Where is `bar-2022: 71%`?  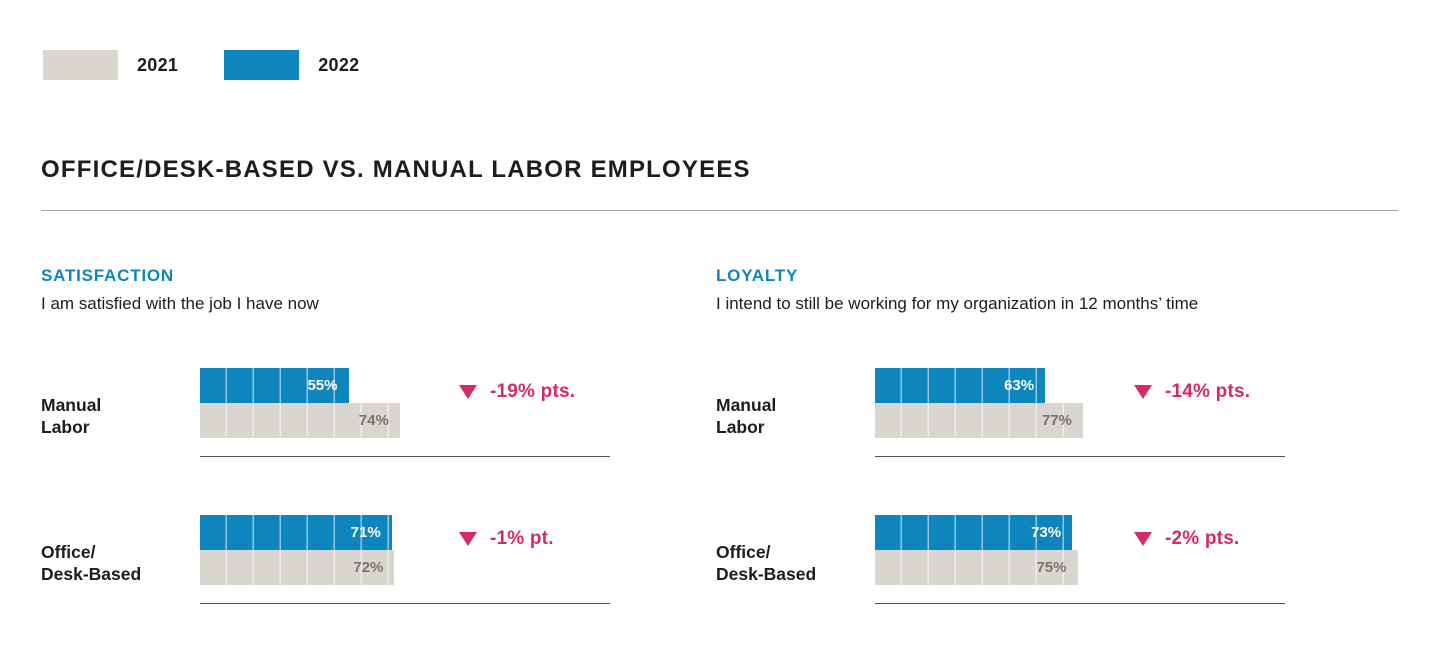
bar-2022: 71% is located at coordinates (296, 532).